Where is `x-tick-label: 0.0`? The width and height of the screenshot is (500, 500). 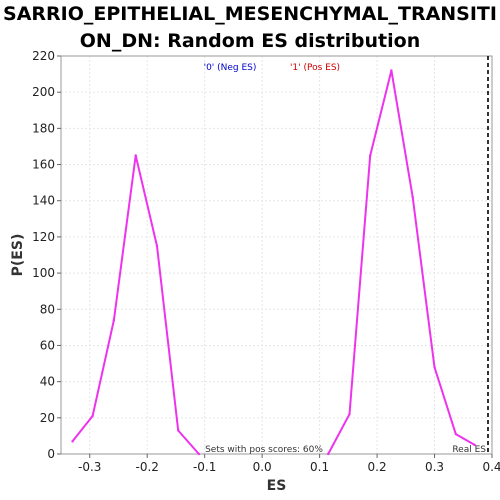 x-tick-label: 0.0 is located at coordinates (262, 467).